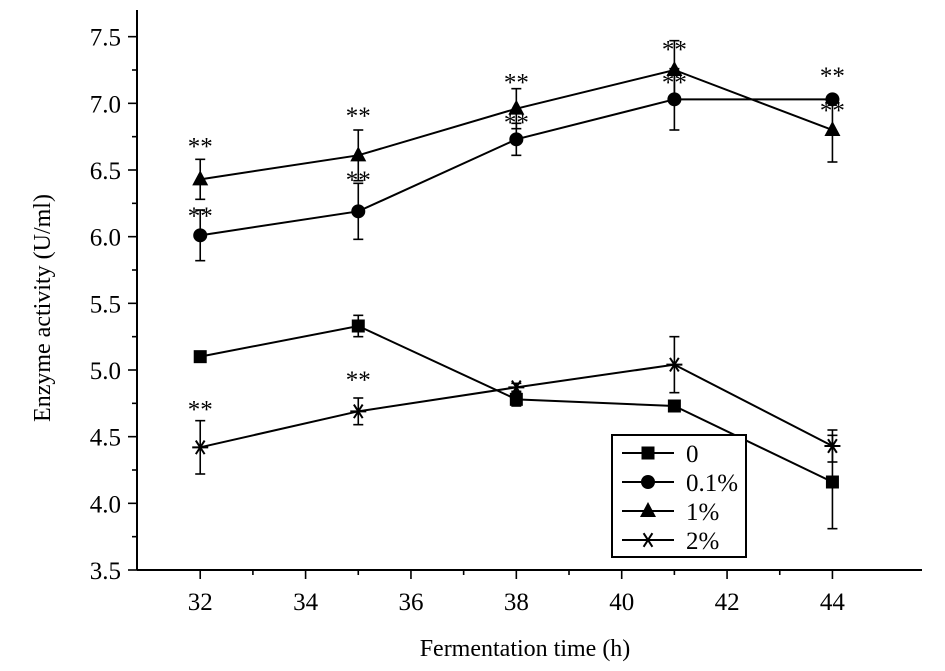 This screenshot has height=671, width=945. Describe the element at coordinates (712, 483) in the screenshot. I see `legend-label: 0.1%` at that location.